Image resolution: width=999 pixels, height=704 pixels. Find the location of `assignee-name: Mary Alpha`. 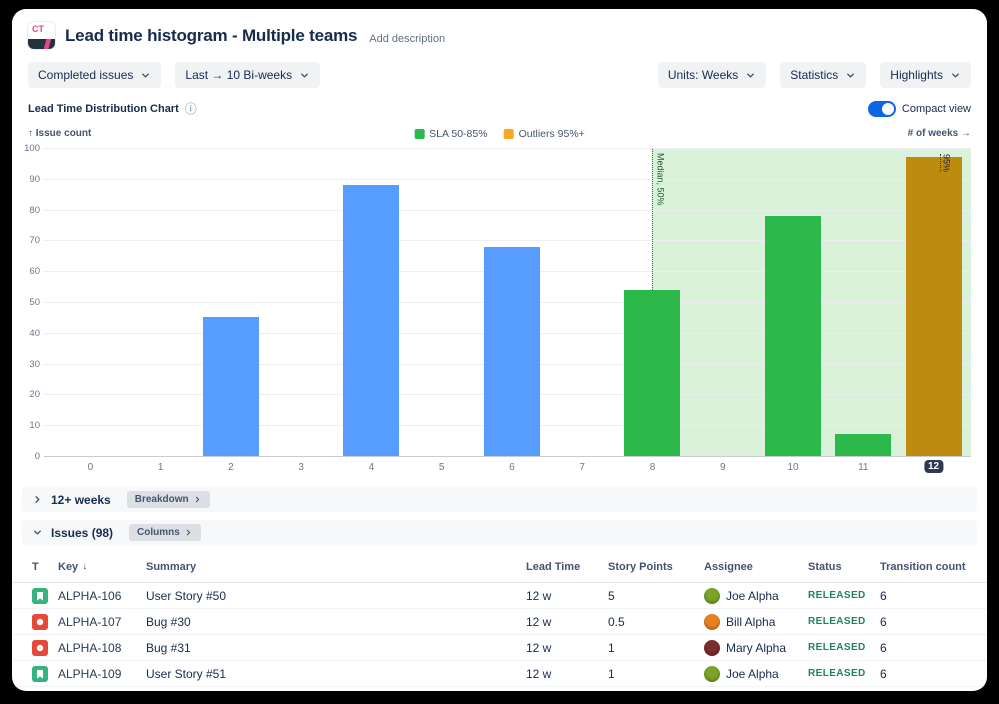

assignee-name: Mary Alpha is located at coordinates (756, 647).